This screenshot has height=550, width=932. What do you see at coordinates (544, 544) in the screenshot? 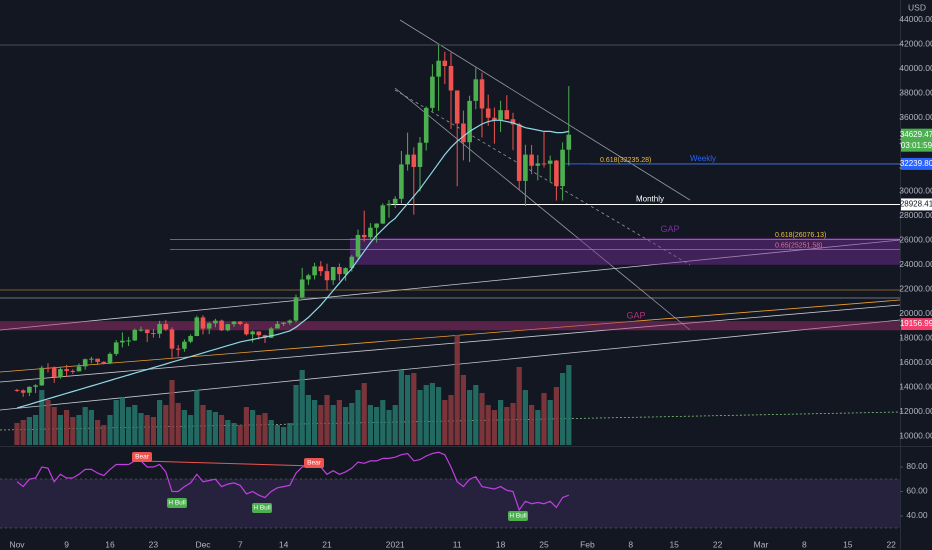
I see `x-tick-label: 25` at bounding box center [544, 544].